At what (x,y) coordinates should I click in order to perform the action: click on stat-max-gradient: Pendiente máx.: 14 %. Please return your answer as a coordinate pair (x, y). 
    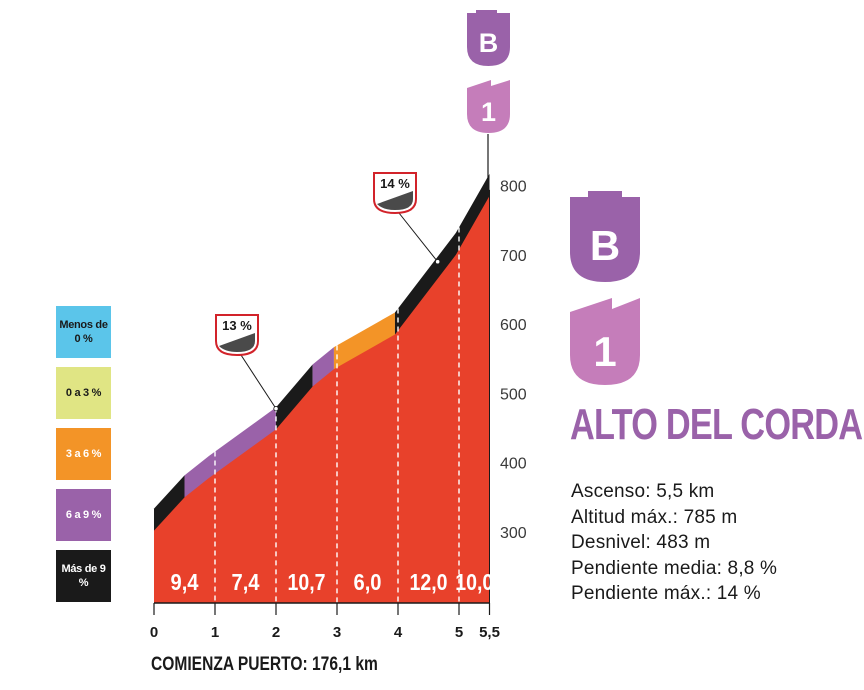
    Looking at the image, I should click on (666, 593).